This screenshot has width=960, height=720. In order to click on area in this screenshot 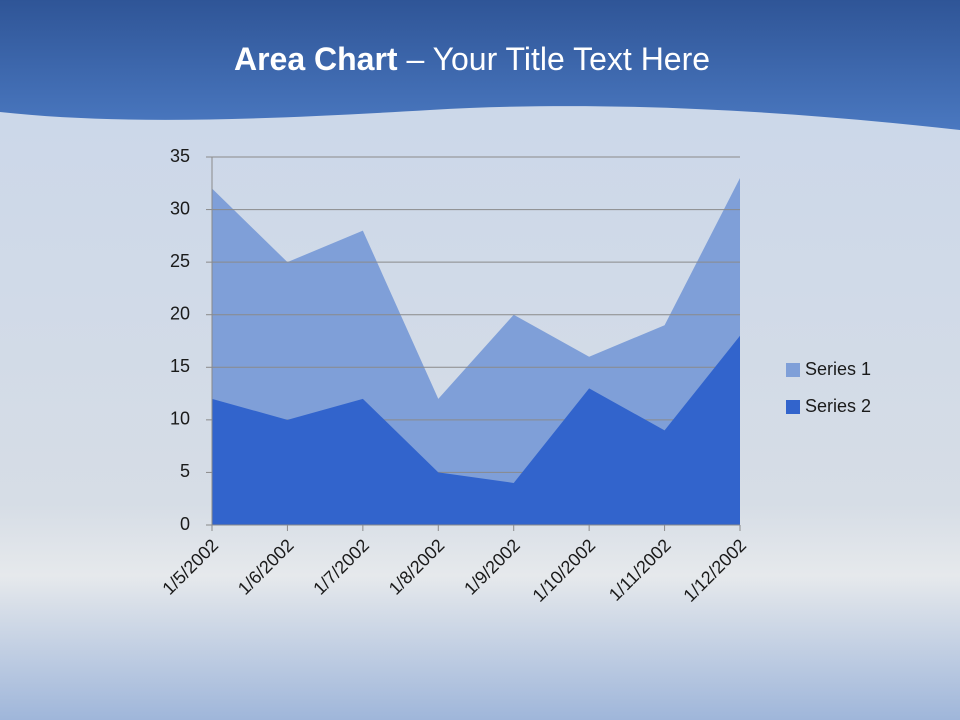, I will do `click(476, 430)`.